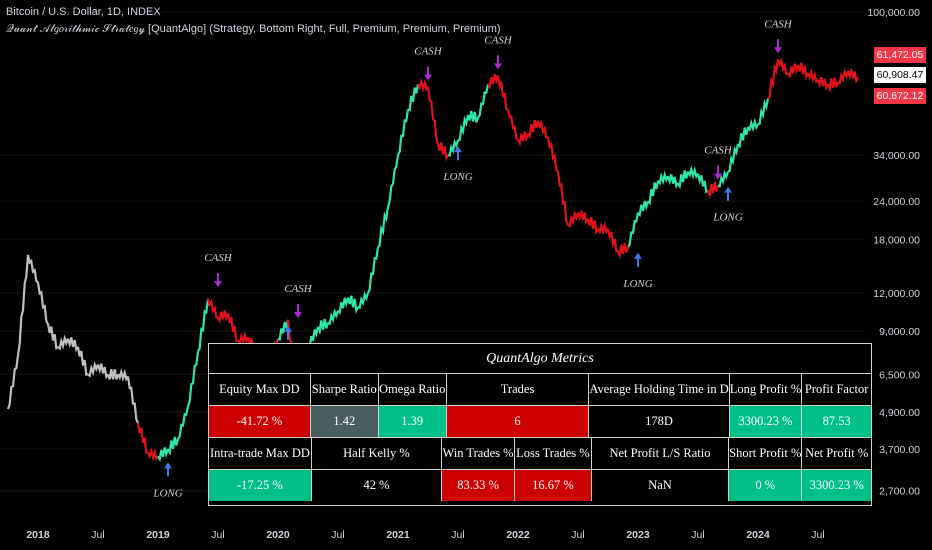 This screenshot has width=932, height=550. What do you see at coordinates (278, 535) in the screenshot?
I see `x-tick-label: 2020` at bounding box center [278, 535].